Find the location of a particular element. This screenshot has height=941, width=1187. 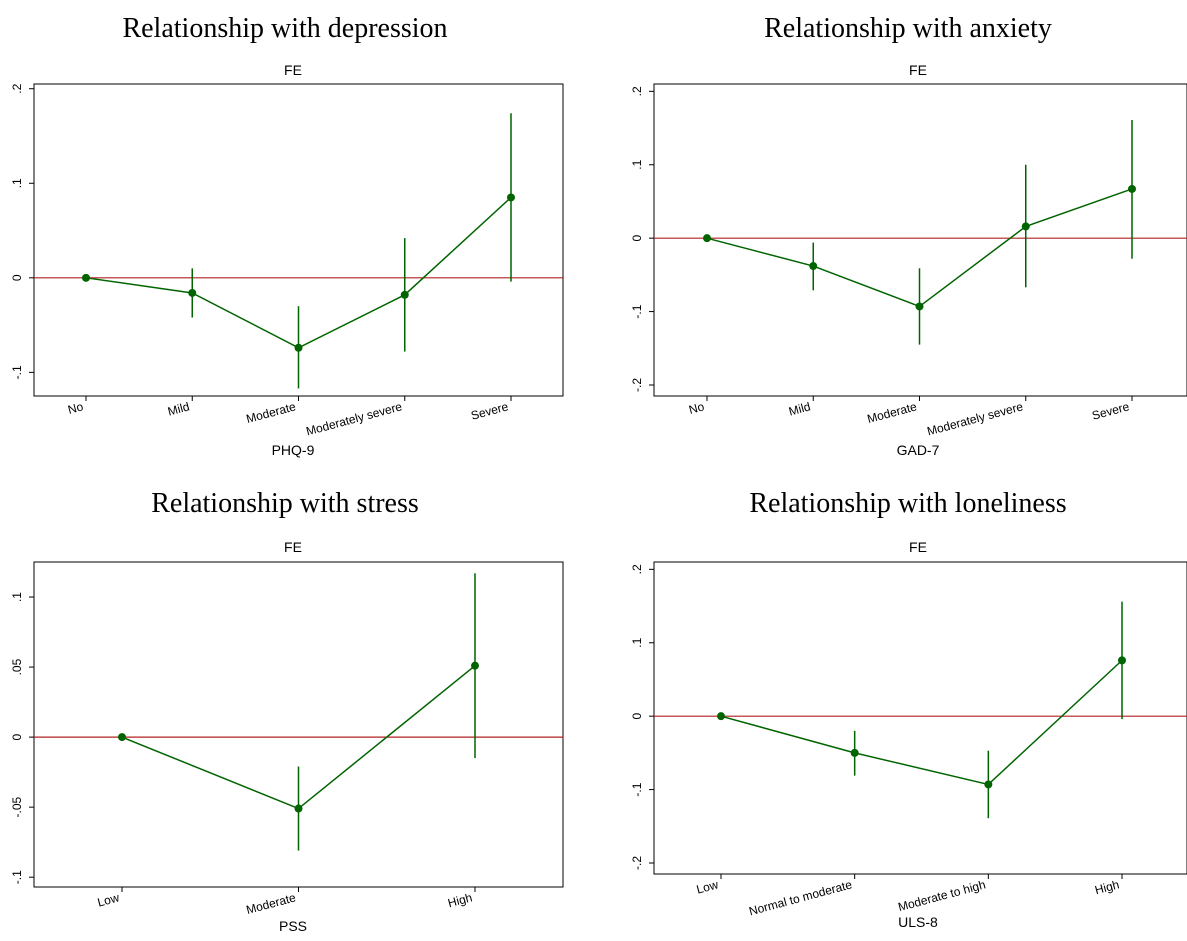

panel-title: Relationship with stress is located at coordinates (285, 503).